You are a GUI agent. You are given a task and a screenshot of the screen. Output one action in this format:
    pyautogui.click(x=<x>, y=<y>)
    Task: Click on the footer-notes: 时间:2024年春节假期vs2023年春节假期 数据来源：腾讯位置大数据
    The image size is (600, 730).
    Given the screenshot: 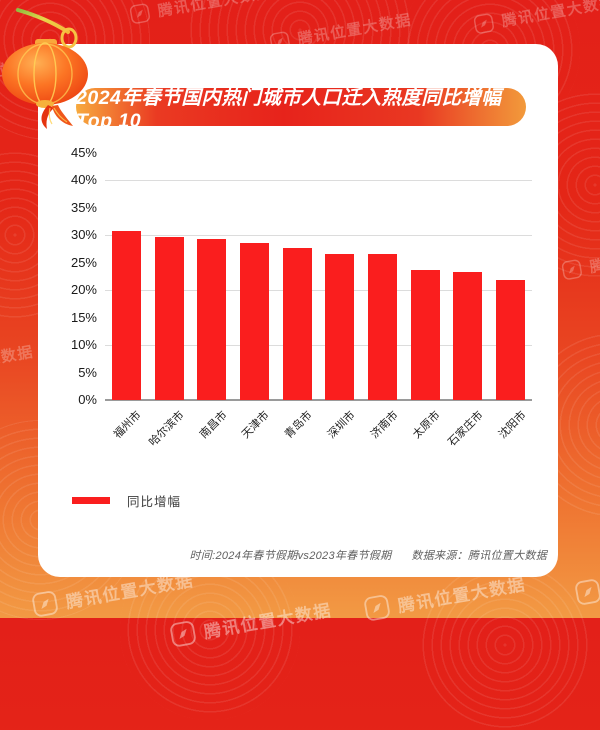 What is the action you would take?
    pyautogui.click(x=368, y=555)
    